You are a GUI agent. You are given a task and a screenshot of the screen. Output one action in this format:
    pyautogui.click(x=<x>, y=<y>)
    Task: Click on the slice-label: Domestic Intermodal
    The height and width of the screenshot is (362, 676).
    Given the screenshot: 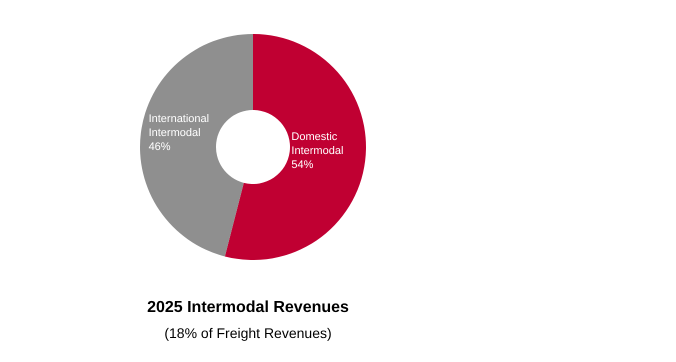 What is the action you would take?
    pyautogui.click(x=317, y=143)
    